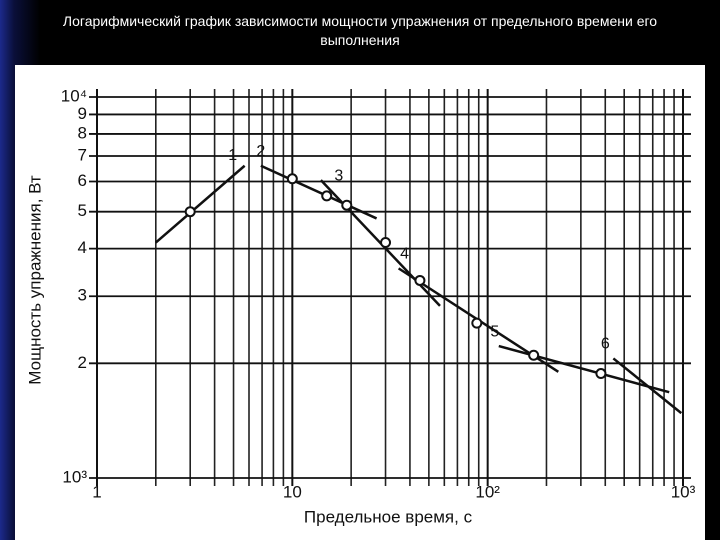 This screenshot has width=720, height=540. Describe the element at coordinates (388, 516) in the screenshot. I see `x-axis-label: Предельное время, с` at that location.